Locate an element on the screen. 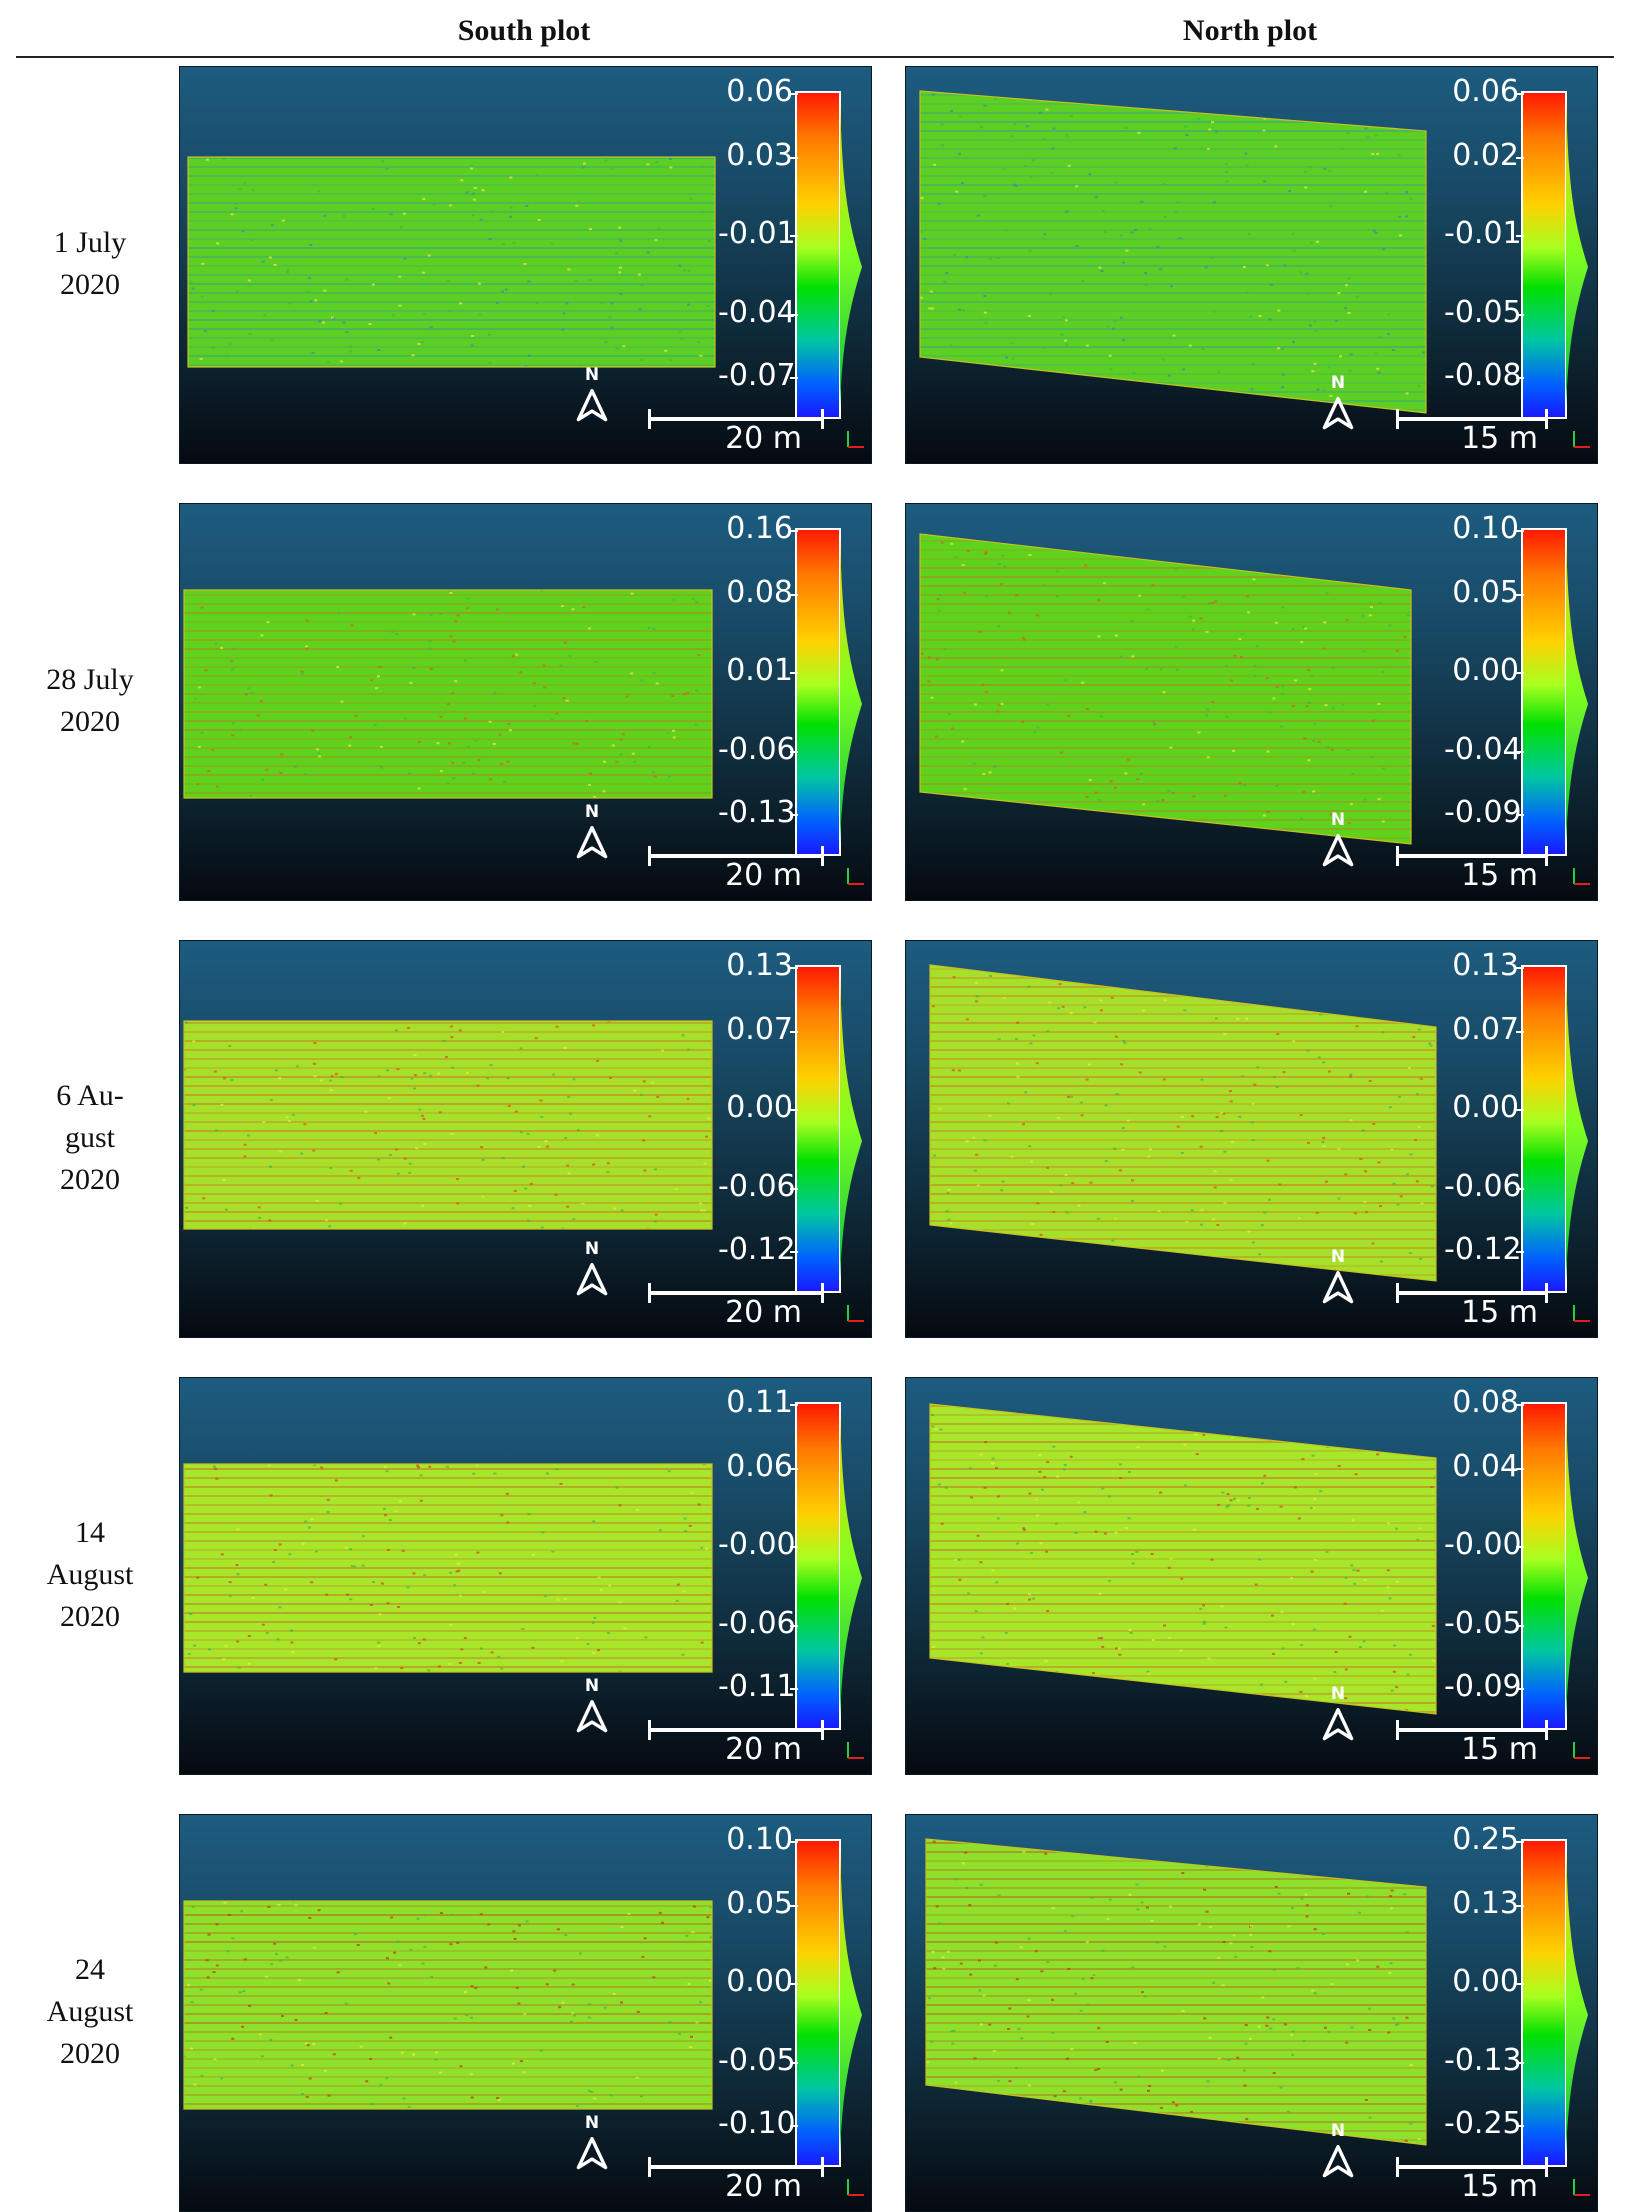 The height and width of the screenshot is (2212, 1630). colorbar-tick-label: -0.09 is located at coordinates (1481, 1687).